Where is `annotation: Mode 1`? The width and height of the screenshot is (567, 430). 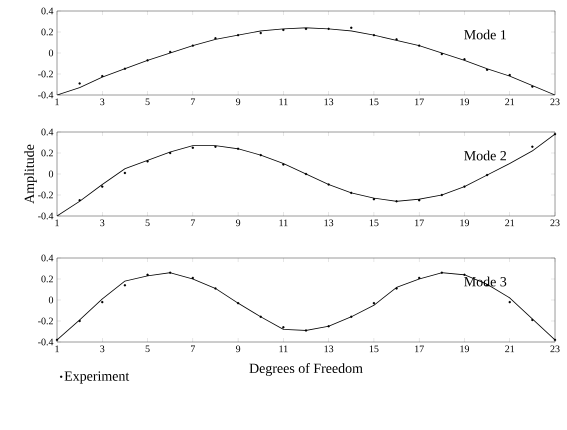 annotation: Mode 1 is located at coordinates (485, 35).